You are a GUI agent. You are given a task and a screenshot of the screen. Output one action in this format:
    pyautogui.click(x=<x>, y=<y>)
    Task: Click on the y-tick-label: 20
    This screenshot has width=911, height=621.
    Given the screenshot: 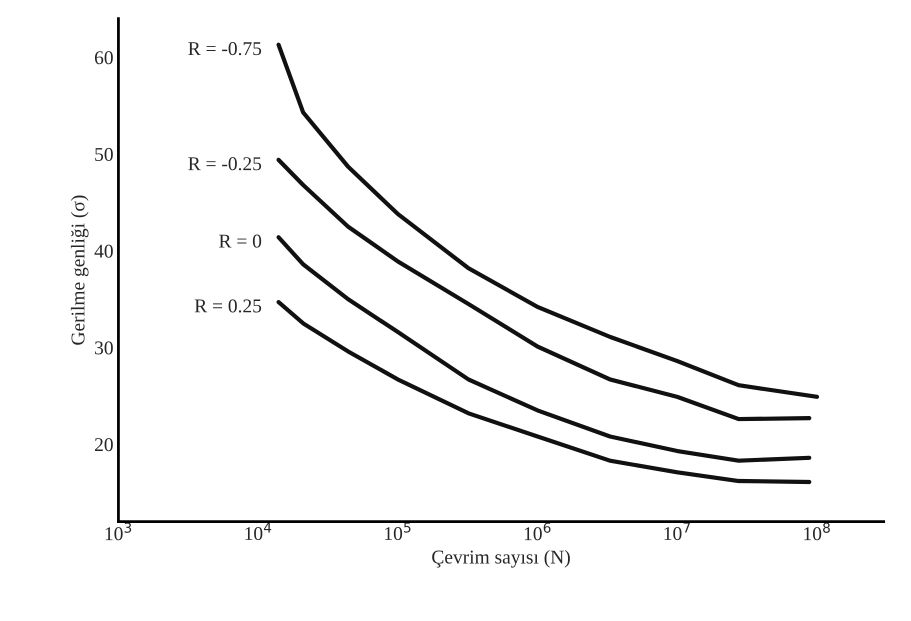 What is the action you would take?
    pyautogui.click(x=103, y=445)
    